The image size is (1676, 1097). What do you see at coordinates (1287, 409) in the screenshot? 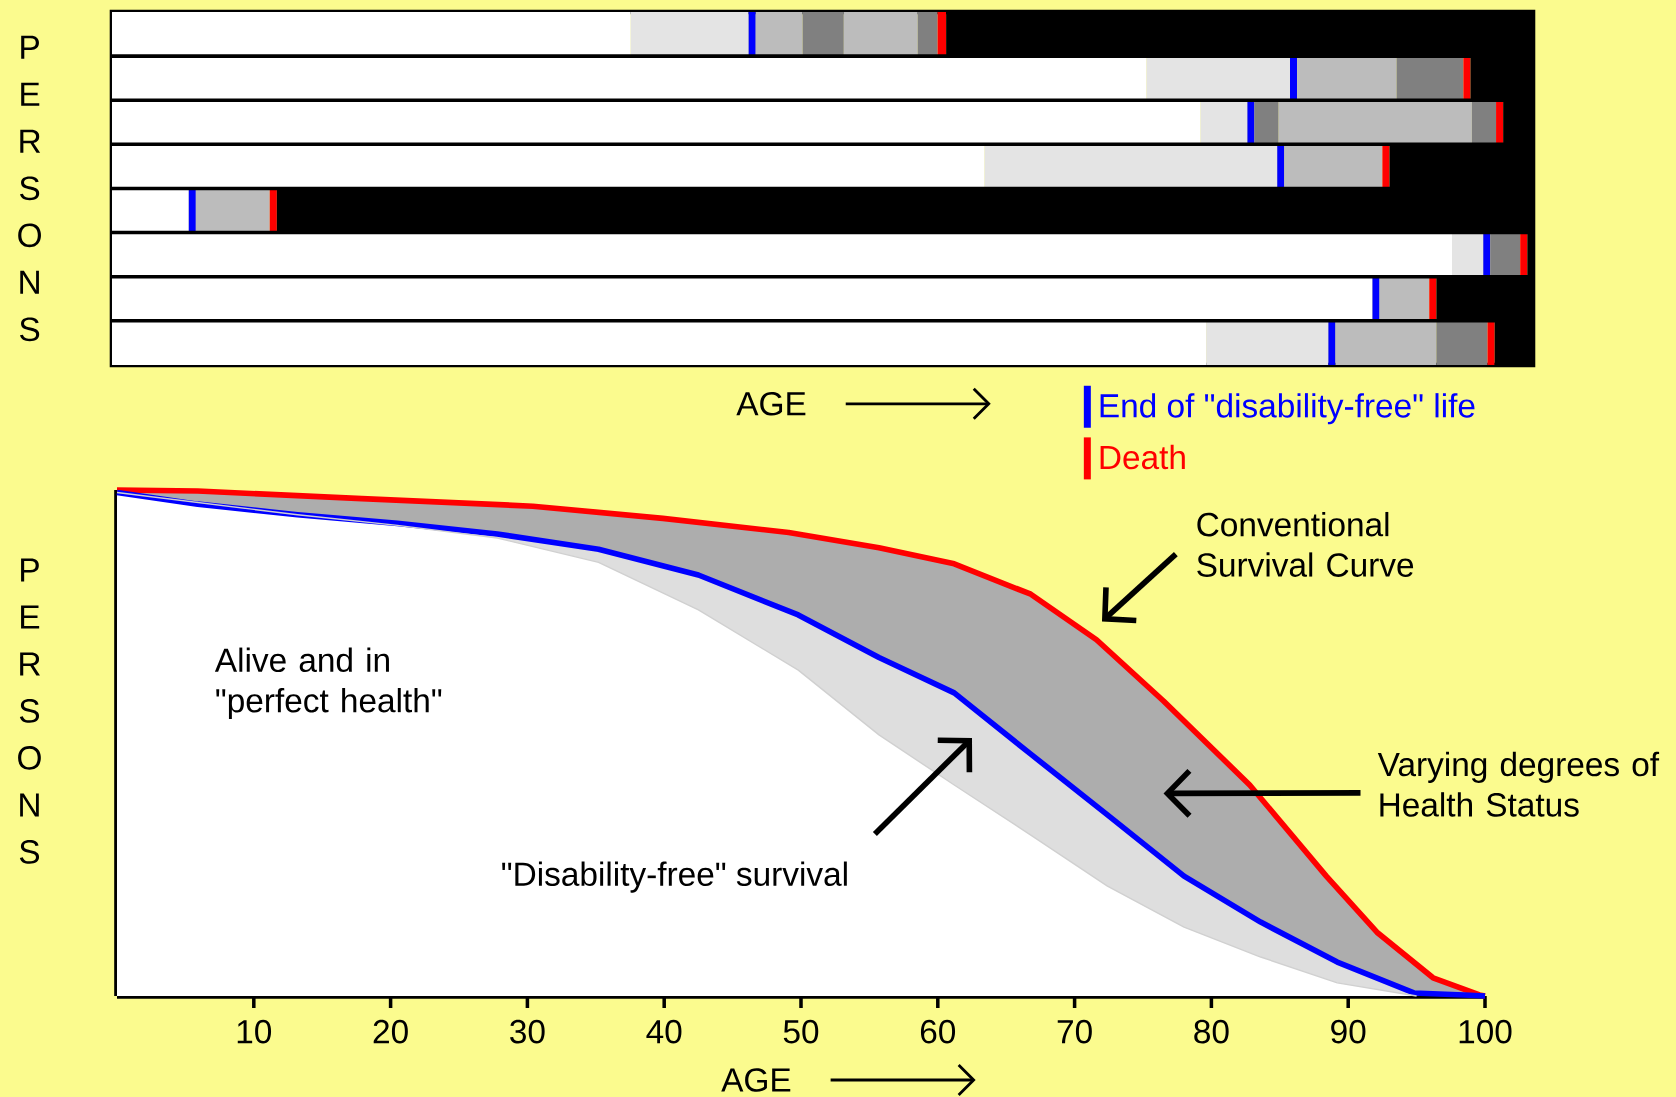
I see `legend-label: End of "disability-free" life` at bounding box center [1287, 409].